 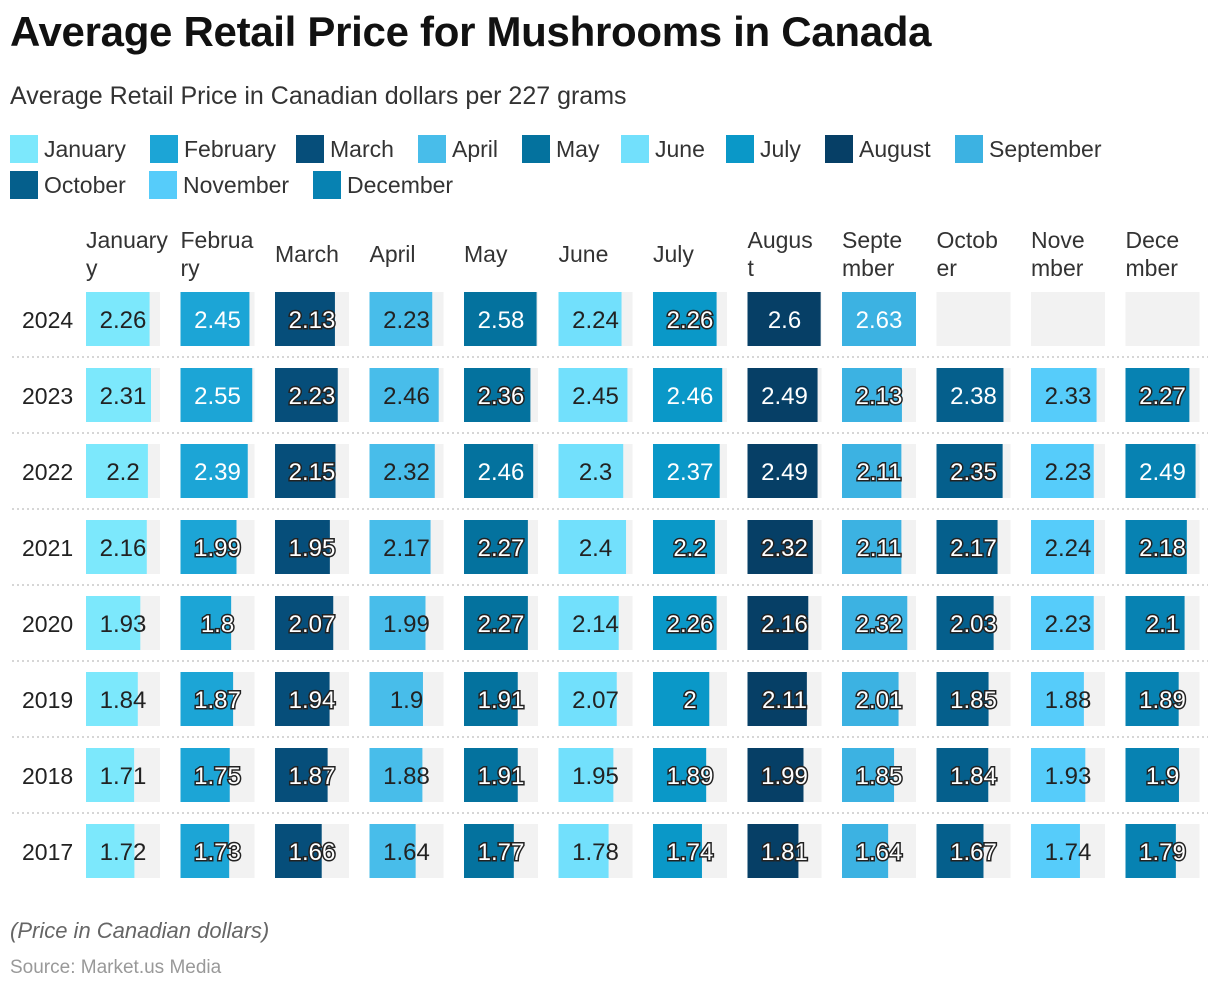 I want to click on cell-bar-2020-may, so click(x=496, y=623).